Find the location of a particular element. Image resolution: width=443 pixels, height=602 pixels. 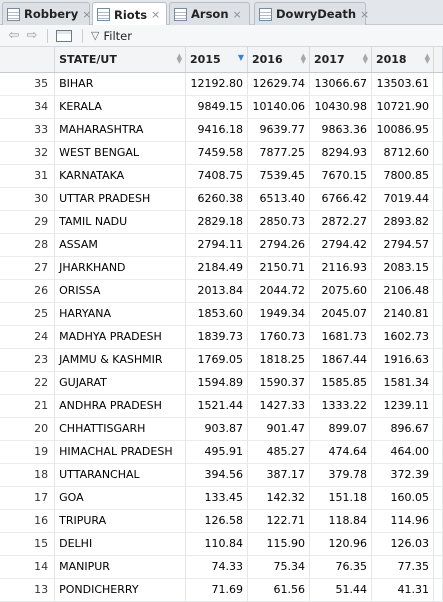

table-row: 17 GOA 133.45 142.32 151.18 160.05 is located at coordinates (221, 498).